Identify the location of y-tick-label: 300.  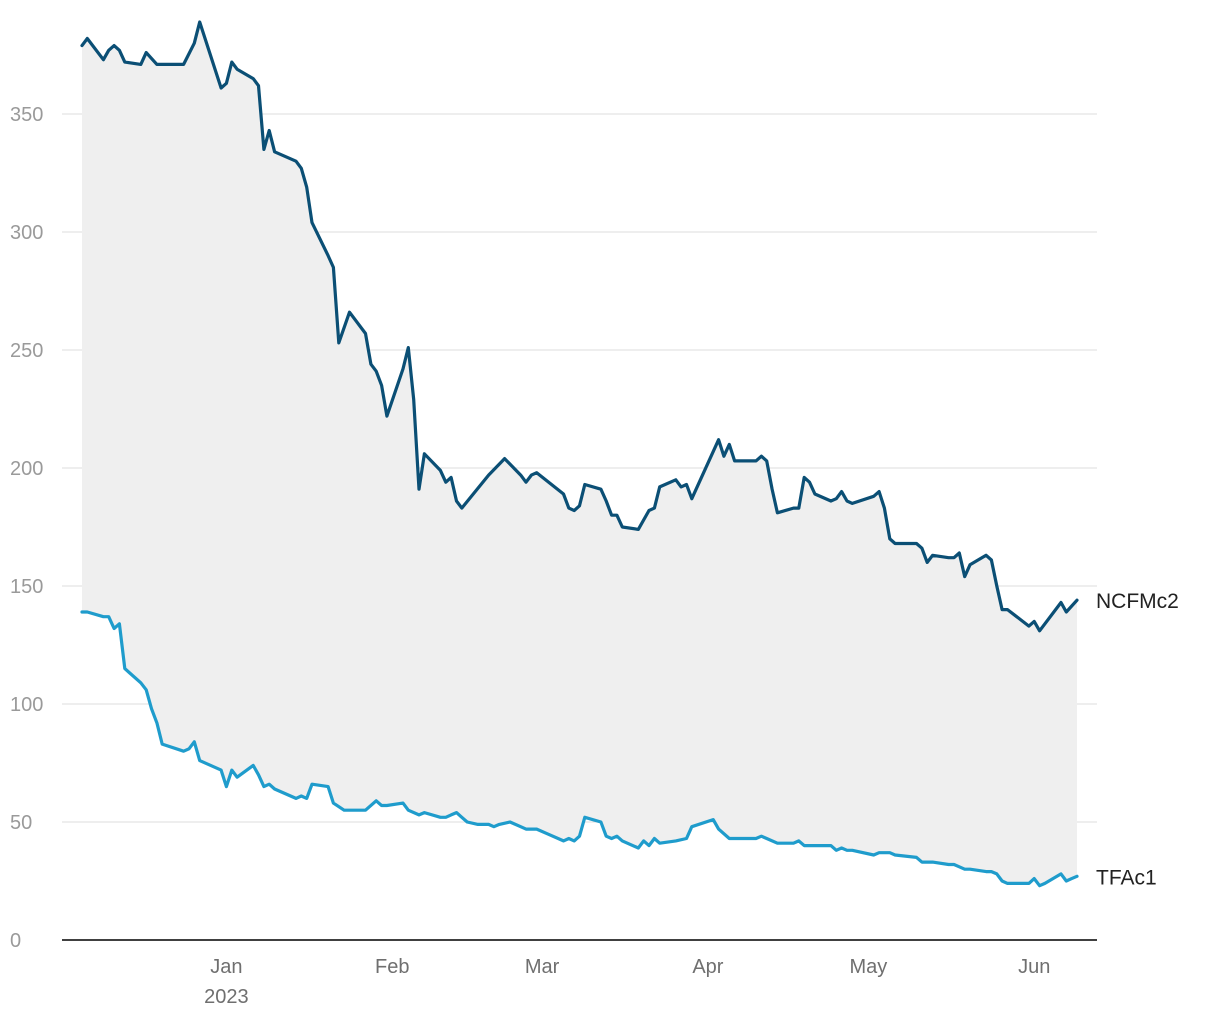
(26, 233).